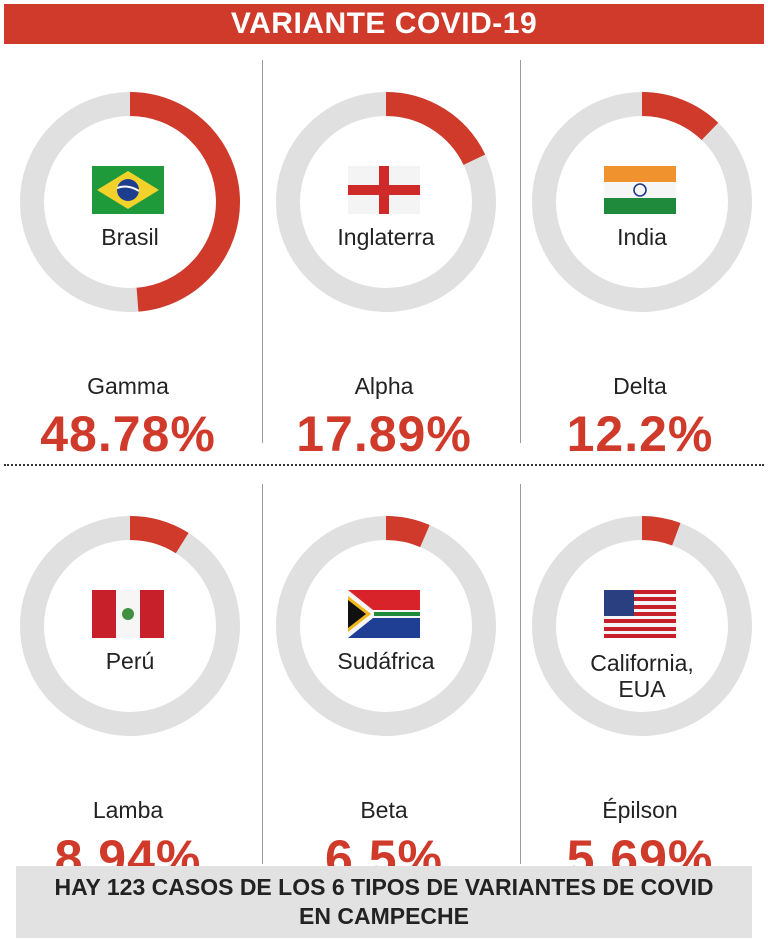 This screenshot has width=768, height=940. I want to click on peru-flag-icon, so click(128, 614).